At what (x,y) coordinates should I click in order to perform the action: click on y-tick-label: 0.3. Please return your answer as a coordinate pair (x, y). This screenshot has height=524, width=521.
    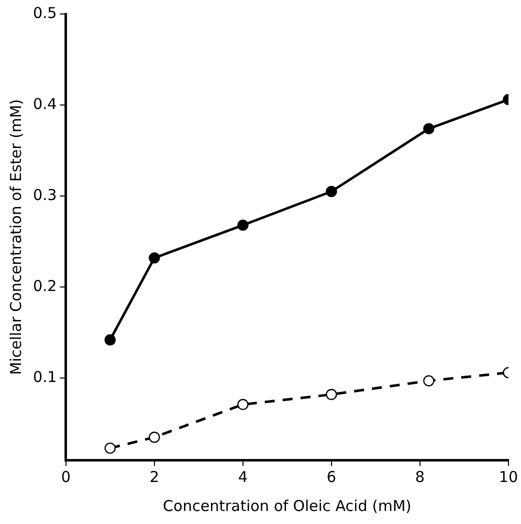
    Looking at the image, I should click on (44, 195).